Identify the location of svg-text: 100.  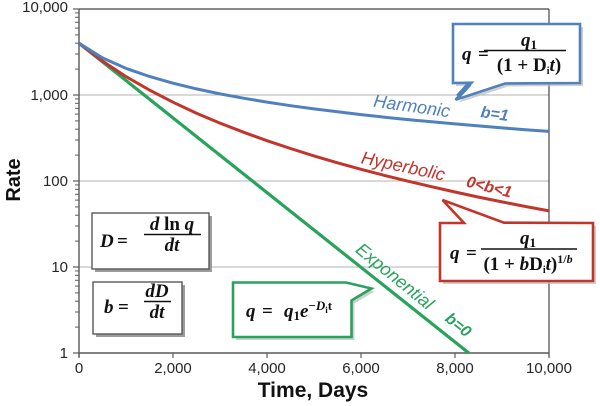
(55, 181).